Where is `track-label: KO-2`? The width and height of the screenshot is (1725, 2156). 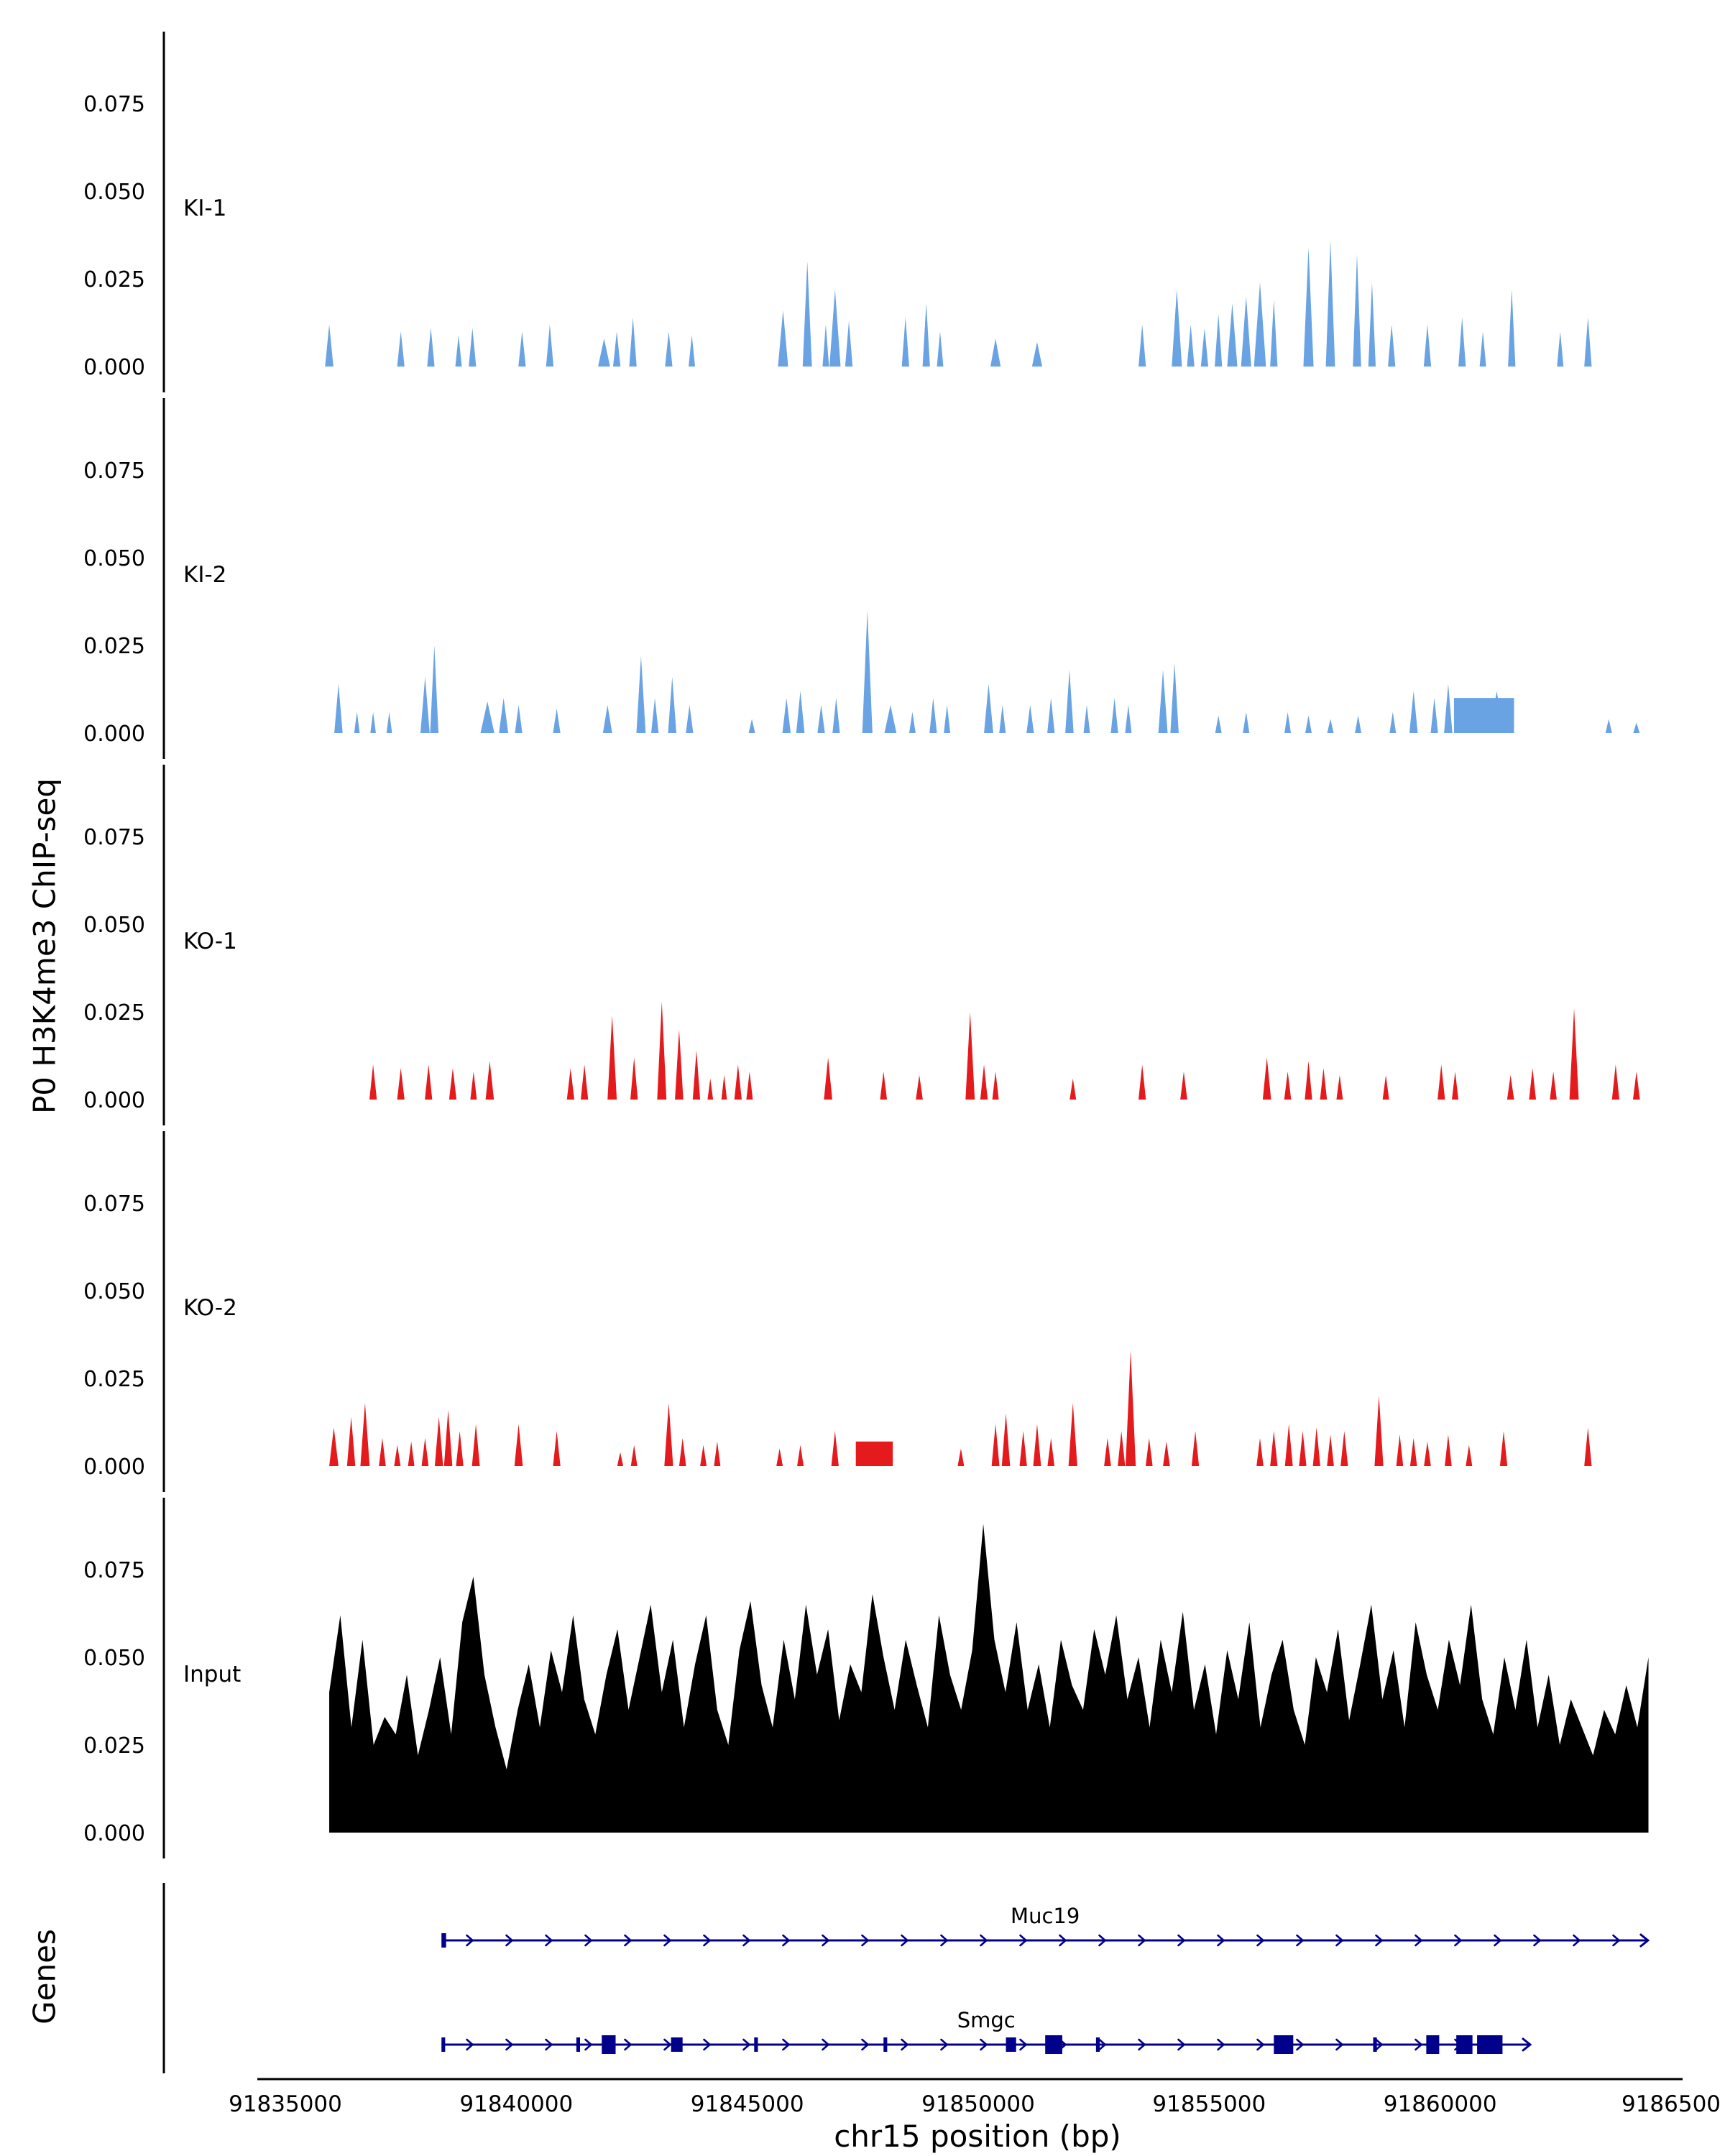 track-label: KO-2 is located at coordinates (210, 1308).